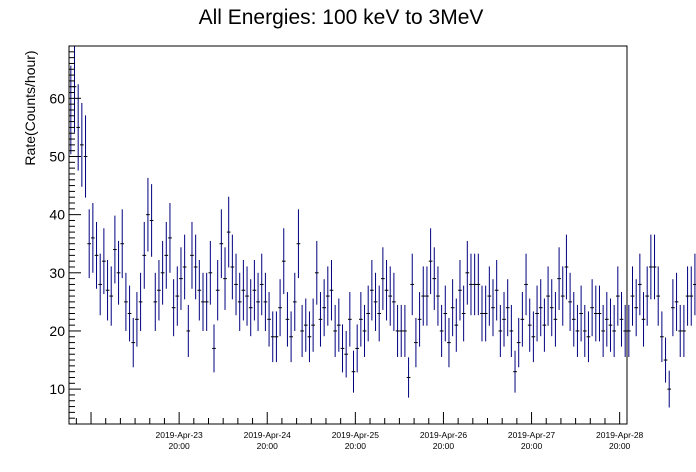 This screenshot has height=472, width=696. I want to click on y-tick-label: 40, so click(57, 215).